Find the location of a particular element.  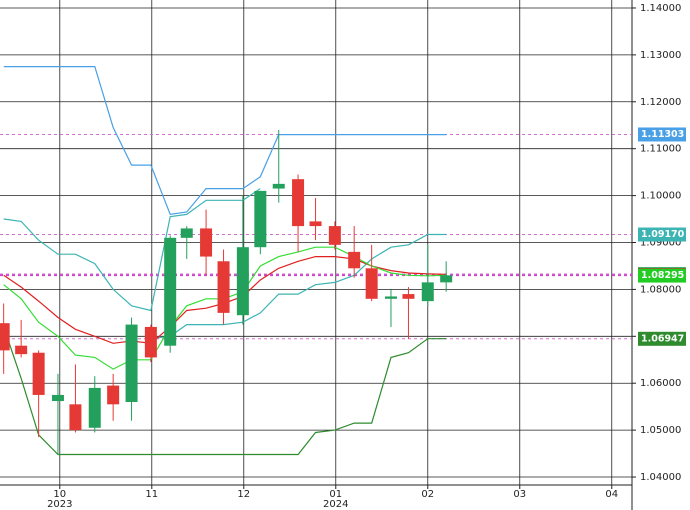

y-tick-label: 1.12000 is located at coordinates (660, 102).